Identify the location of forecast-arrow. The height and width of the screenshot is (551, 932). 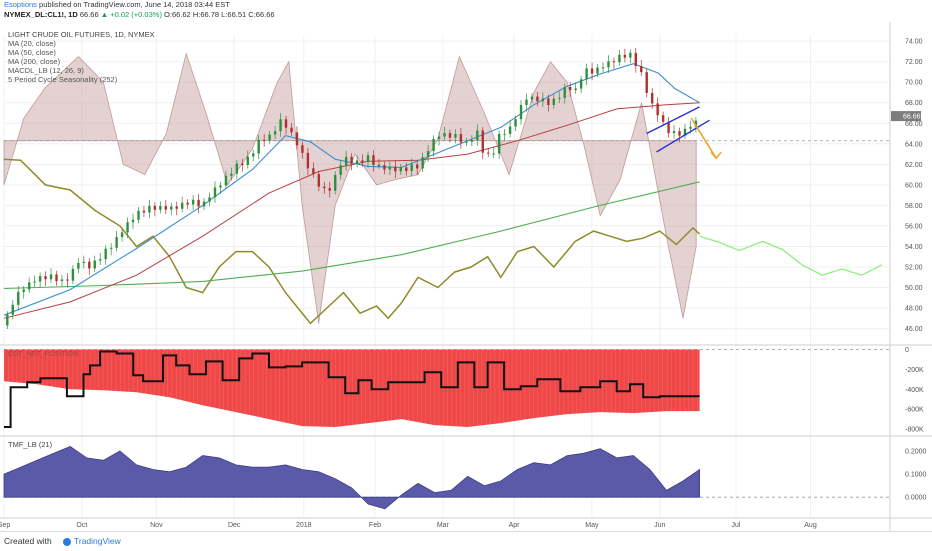
(703, 138).